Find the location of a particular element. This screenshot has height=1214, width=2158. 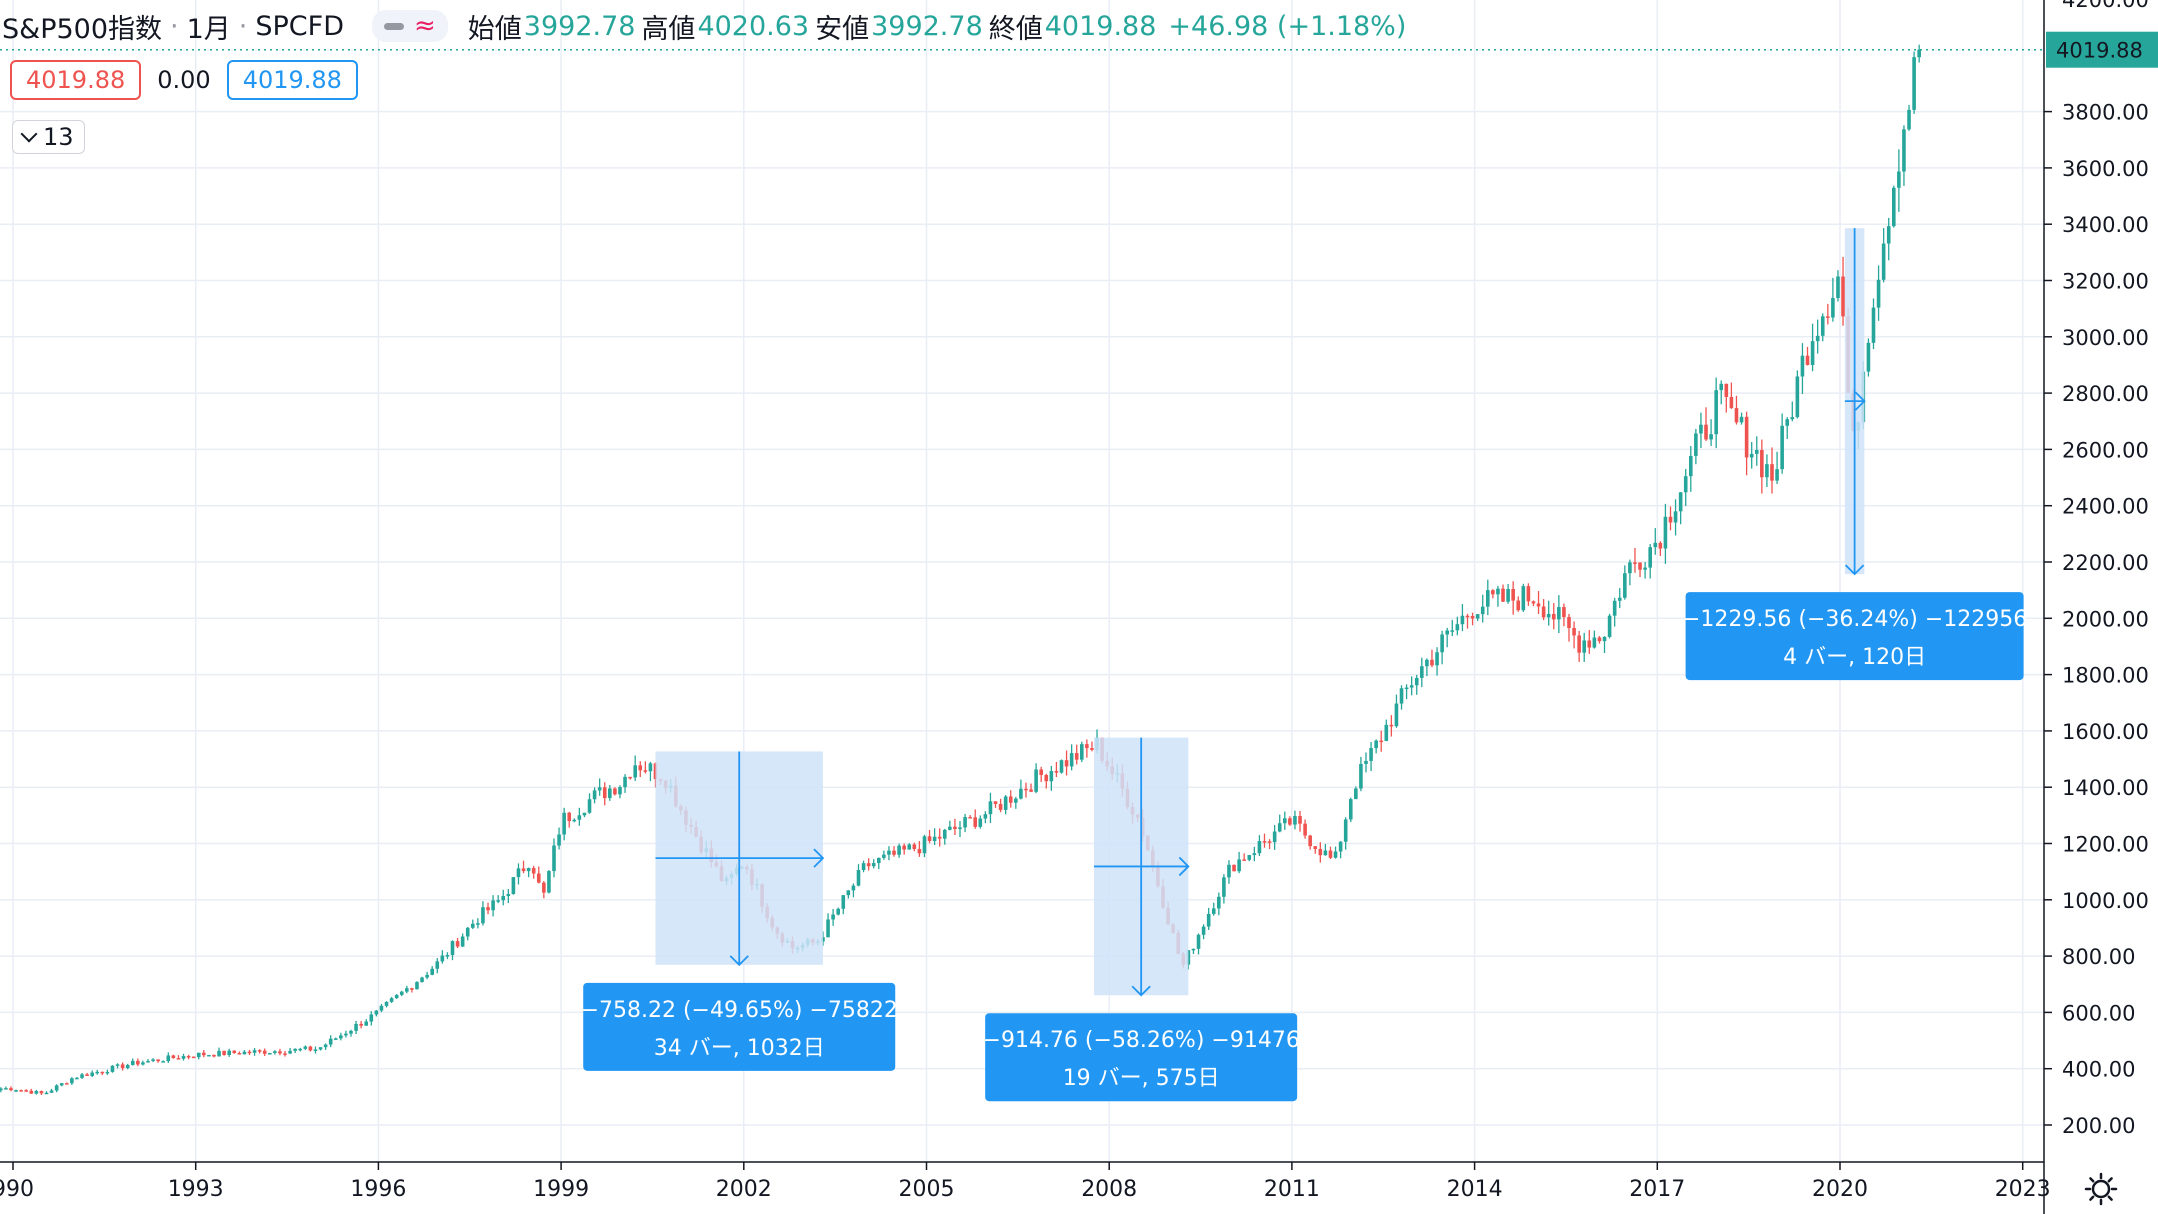

measure-label-line2: 4 バー, 120日 is located at coordinates (1854, 657).